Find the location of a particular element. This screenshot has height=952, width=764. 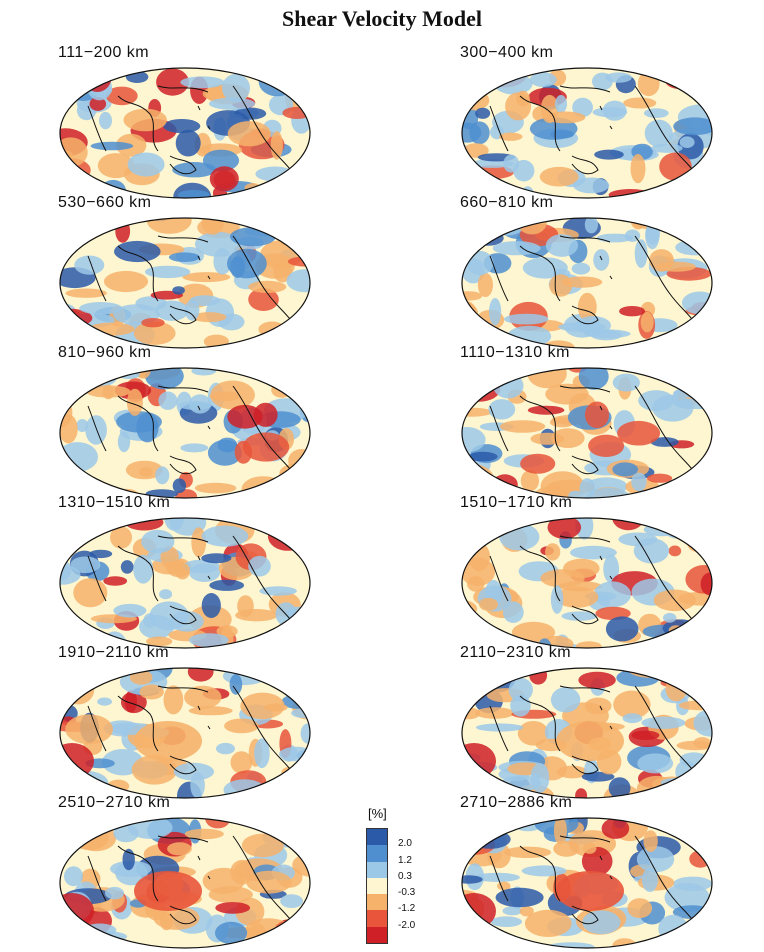

map-panel: 2110−2310 km is located at coordinates (590, 721).